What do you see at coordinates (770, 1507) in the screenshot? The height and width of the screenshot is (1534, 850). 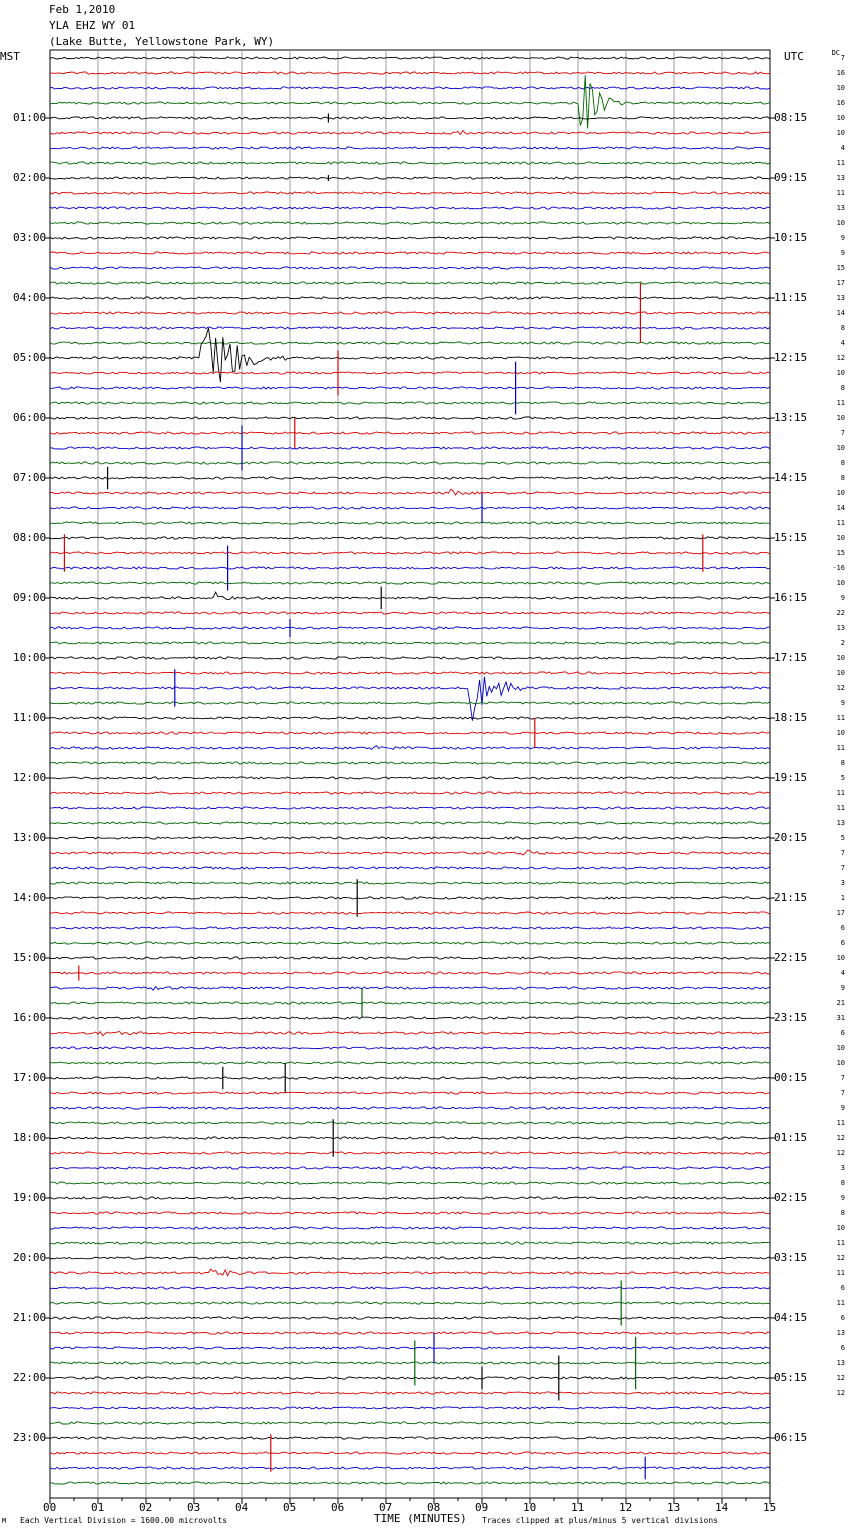 I see `x-tick-label: 15` at bounding box center [770, 1507].